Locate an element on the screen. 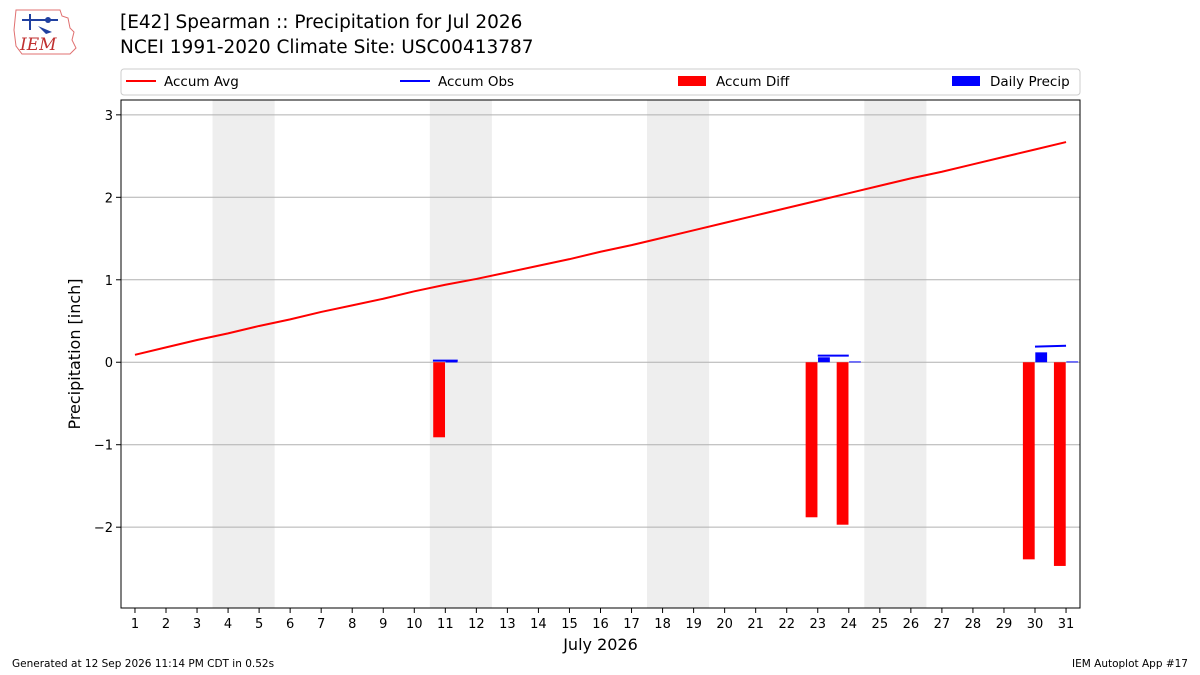 This screenshot has width=1200, height=675. x-tick-label: 1 is located at coordinates (135, 624).